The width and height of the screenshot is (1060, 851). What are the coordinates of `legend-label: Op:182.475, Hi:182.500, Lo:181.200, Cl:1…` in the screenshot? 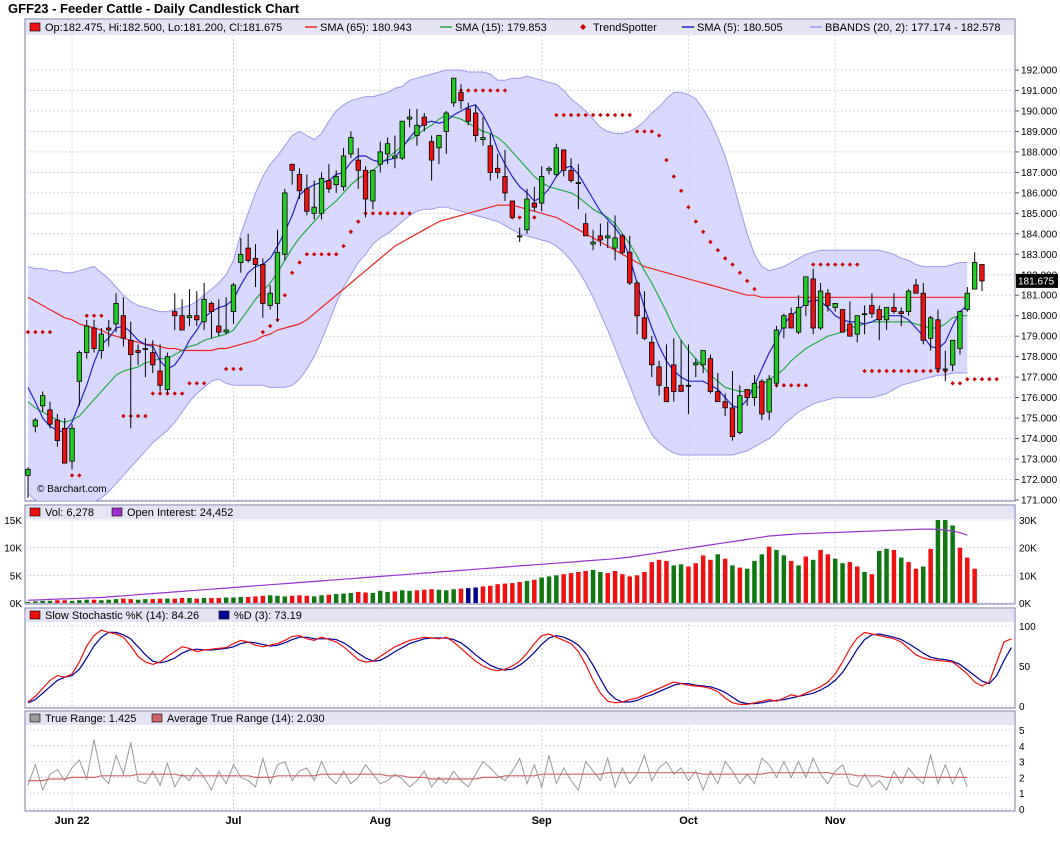 It's located at (163, 28).